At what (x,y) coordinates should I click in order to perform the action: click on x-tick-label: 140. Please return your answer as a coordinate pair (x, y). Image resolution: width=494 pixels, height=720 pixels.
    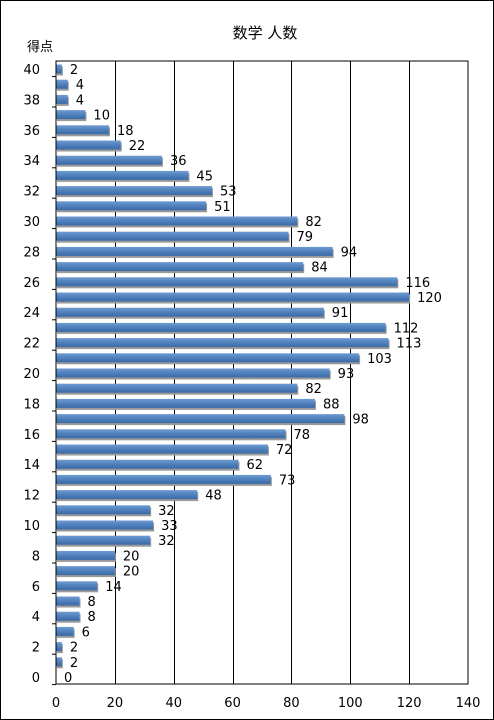
    Looking at the image, I should click on (468, 703).